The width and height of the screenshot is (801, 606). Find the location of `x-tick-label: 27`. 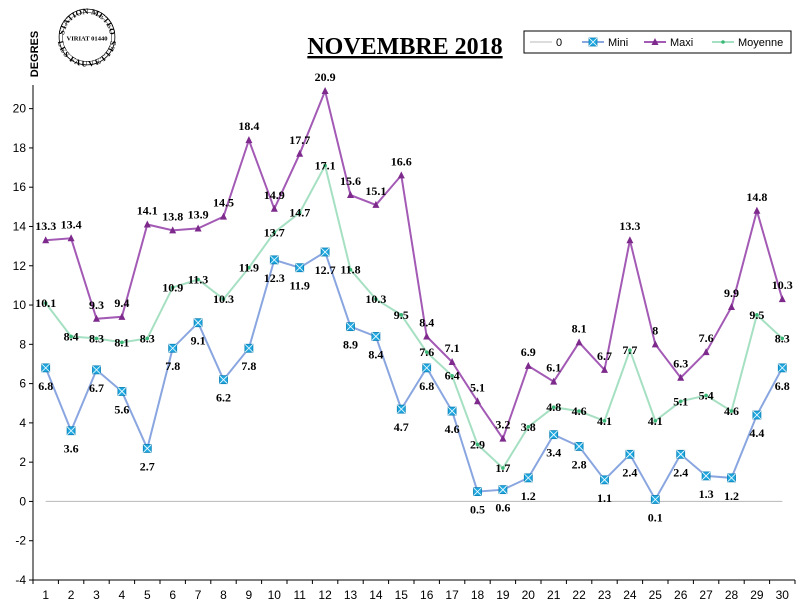

x-tick-label: 27 is located at coordinates (706, 595).